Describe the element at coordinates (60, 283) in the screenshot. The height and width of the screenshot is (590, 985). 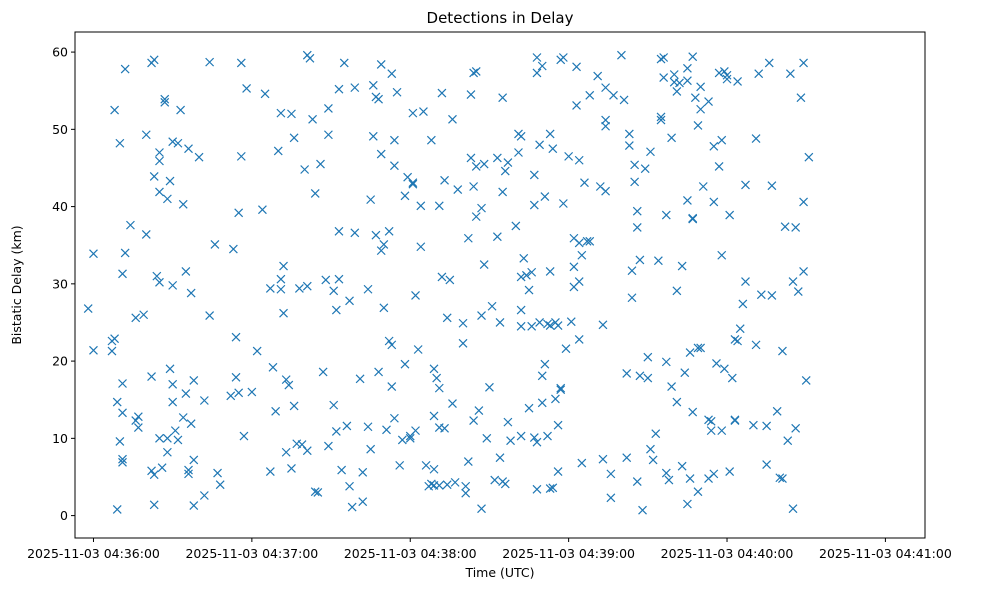
I see `y-tick-label: 30` at that location.